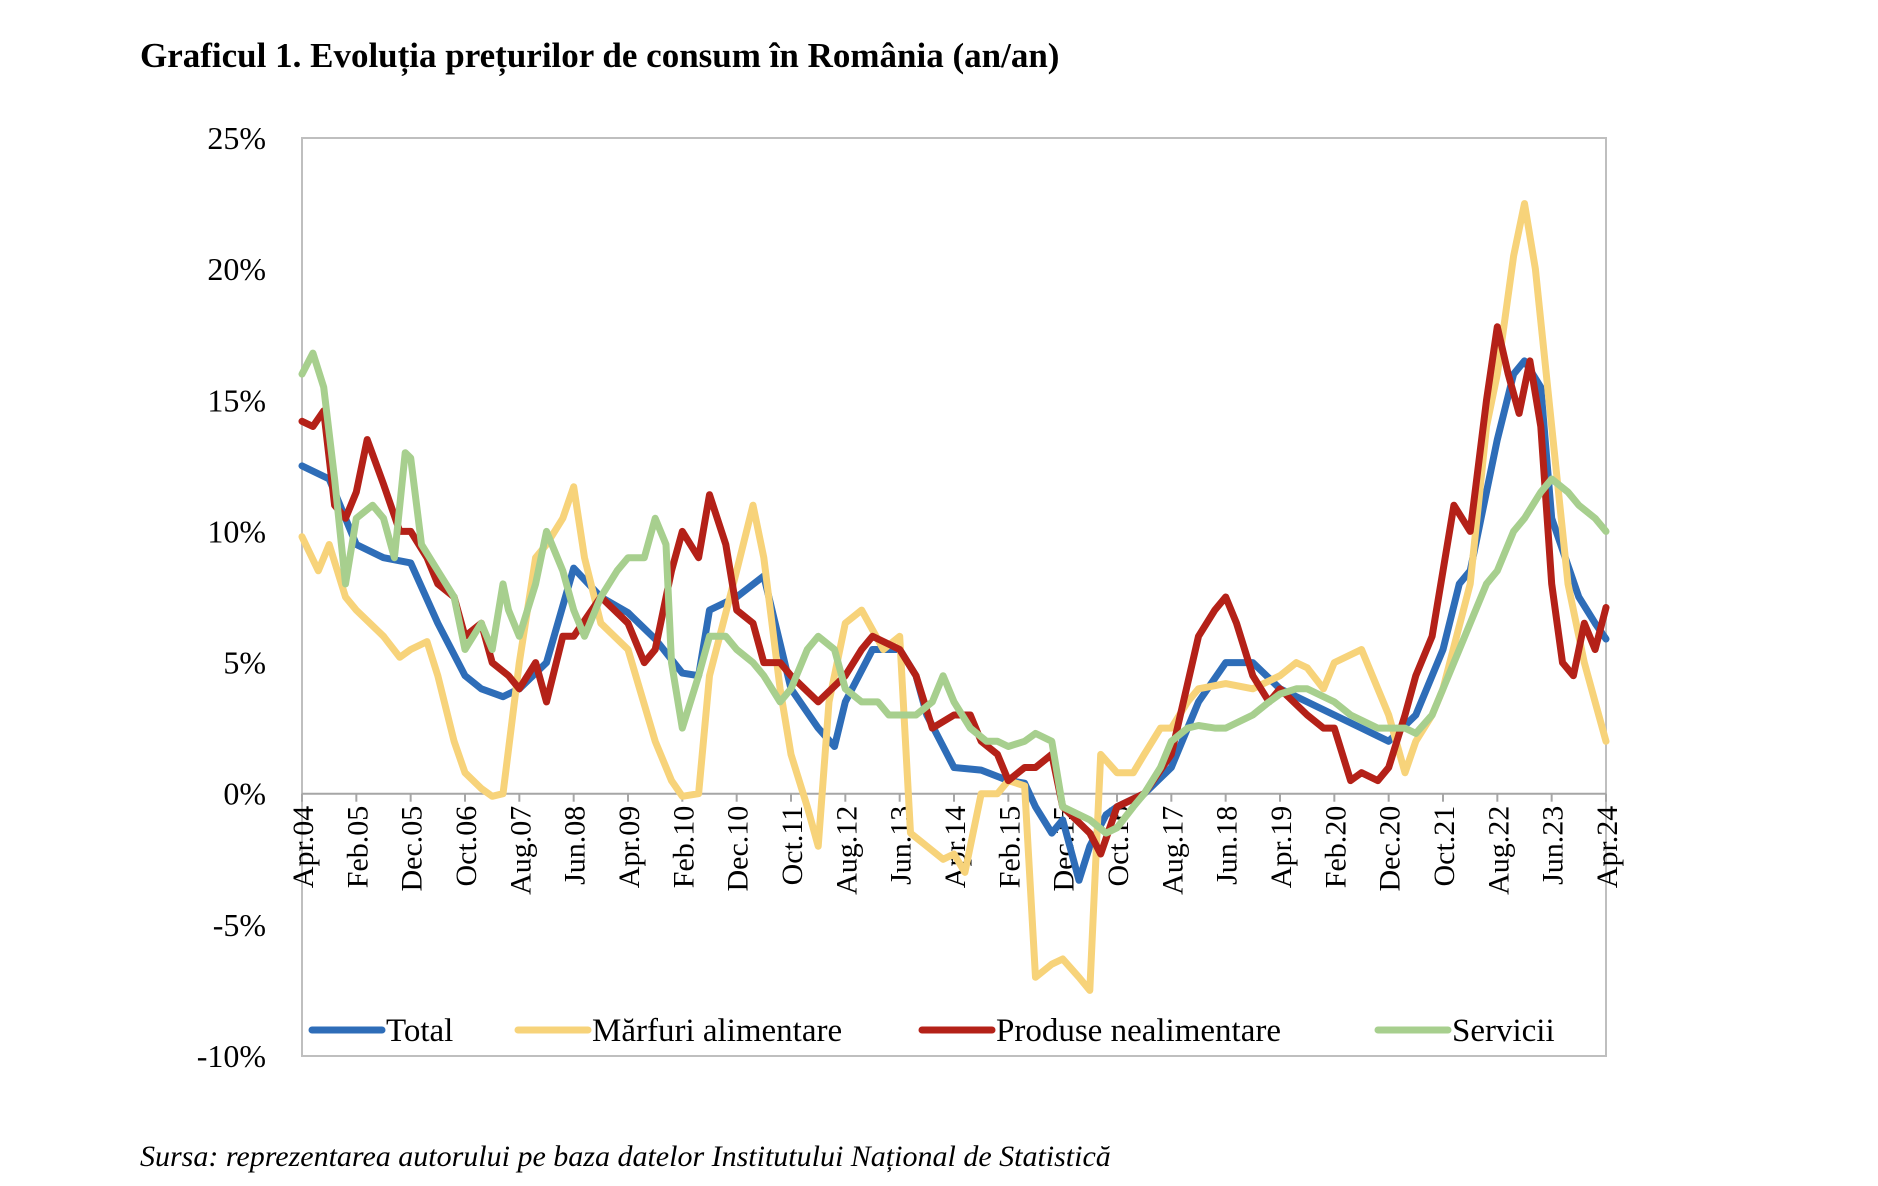 The image size is (1878, 1186). I want to click on x-tick-label: Oct.21, so click(1444, 846).